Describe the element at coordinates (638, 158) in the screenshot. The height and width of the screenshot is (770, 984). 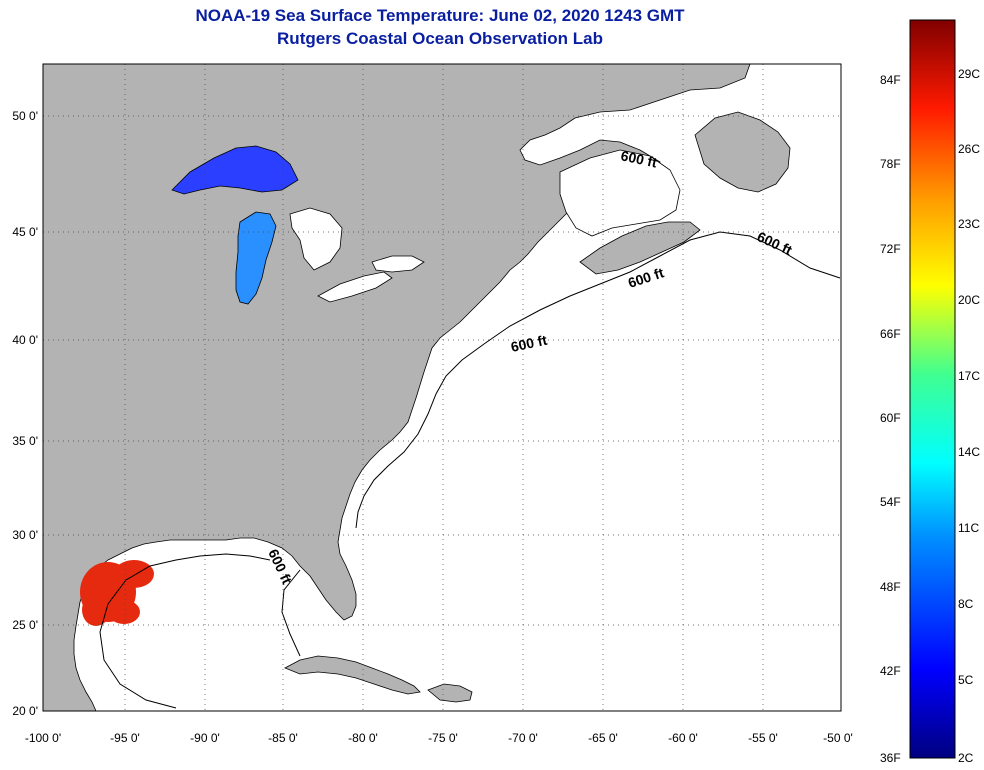
I see `contour-label-1: 600 ft` at that location.